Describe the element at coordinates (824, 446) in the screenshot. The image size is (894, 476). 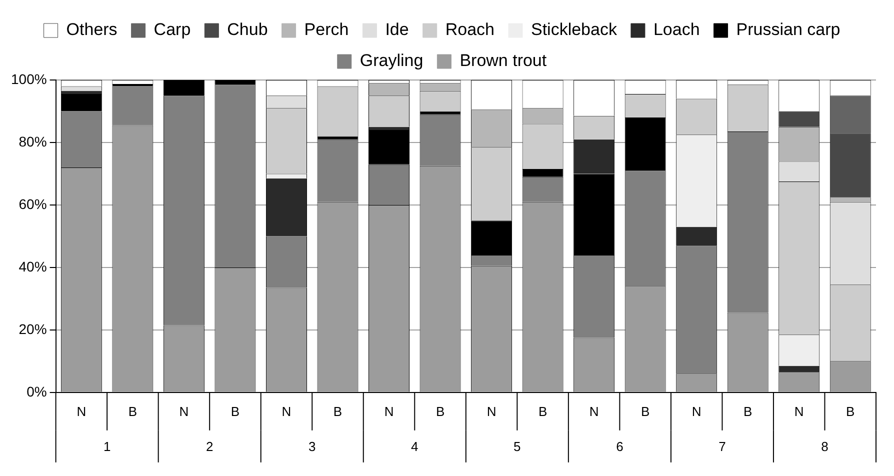
I see `text: 8` at that location.